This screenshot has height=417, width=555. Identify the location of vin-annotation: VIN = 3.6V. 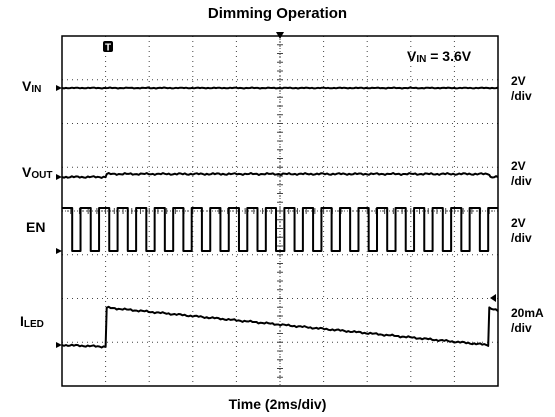
(439, 56).